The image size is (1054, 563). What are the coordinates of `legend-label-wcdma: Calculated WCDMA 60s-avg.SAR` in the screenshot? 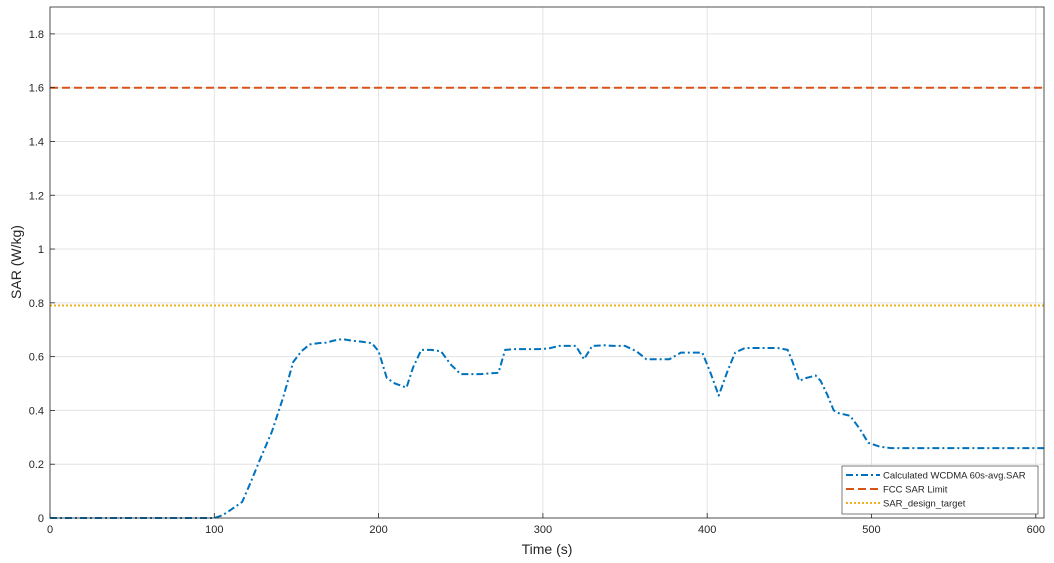 It's located at (954, 476).